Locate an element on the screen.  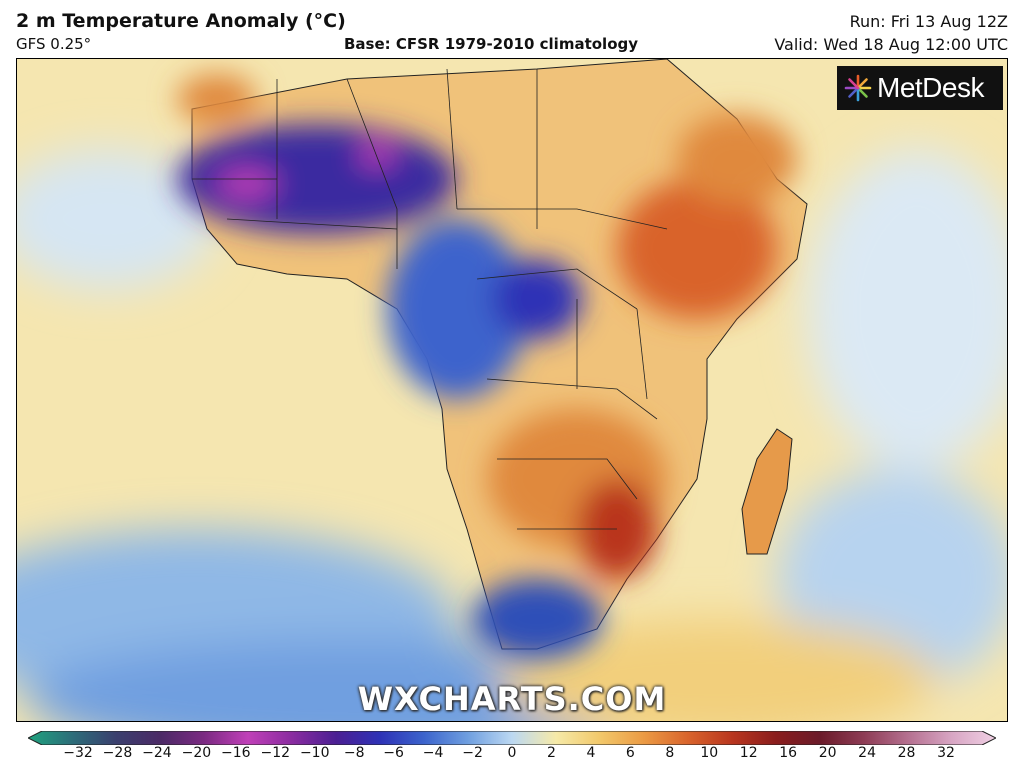
horn-of-africa-warm-anomaly is located at coordinates (697, 249).